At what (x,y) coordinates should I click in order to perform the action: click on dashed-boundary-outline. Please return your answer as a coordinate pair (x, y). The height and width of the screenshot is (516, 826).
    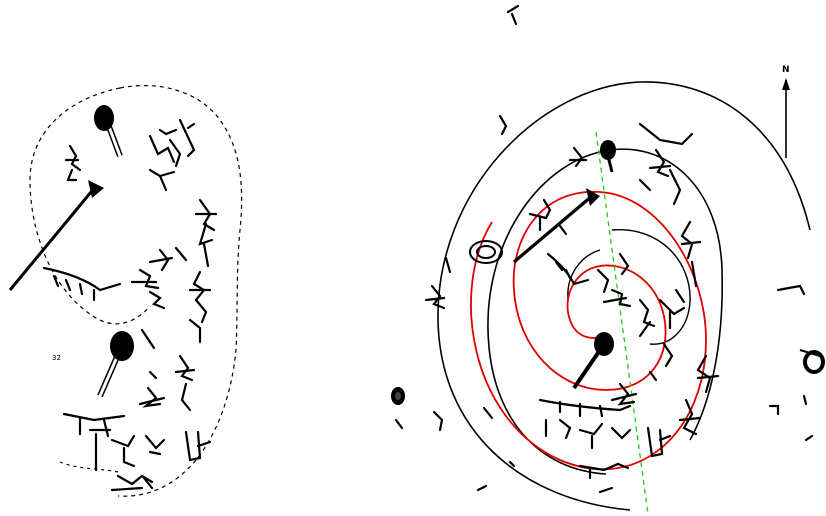
    Looking at the image, I should click on (180, 290).